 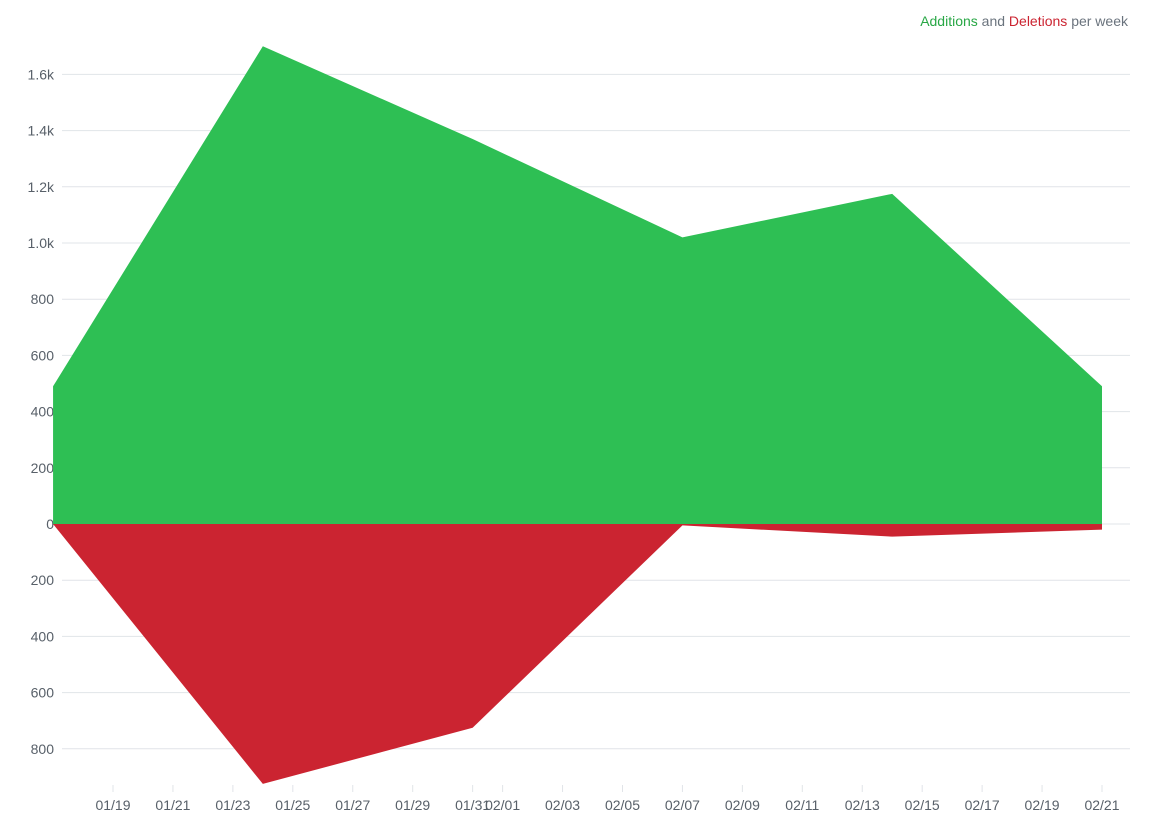 What do you see at coordinates (742, 805) in the screenshot?
I see `x-tick-label: 02/09` at bounding box center [742, 805].